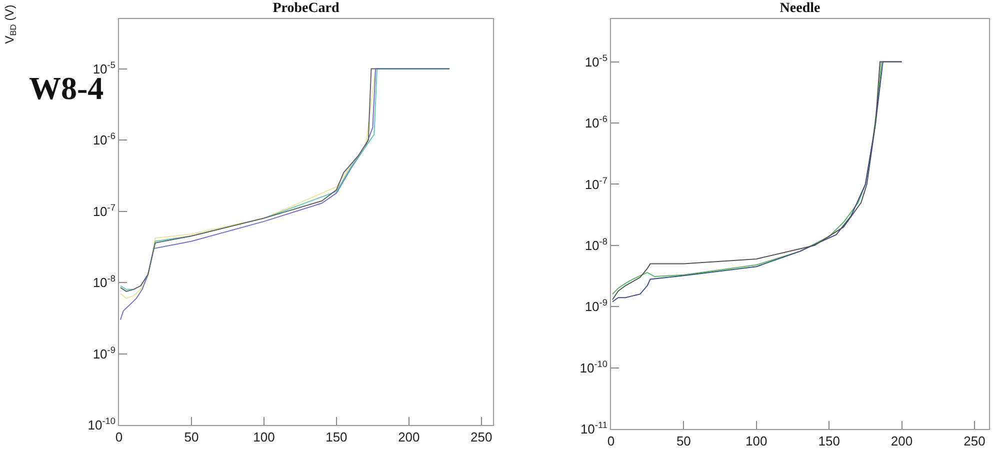 This screenshot has width=1000, height=452. What do you see at coordinates (800, 8) in the screenshot?
I see `chart-title: Needle` at bounding box center [800, 8].